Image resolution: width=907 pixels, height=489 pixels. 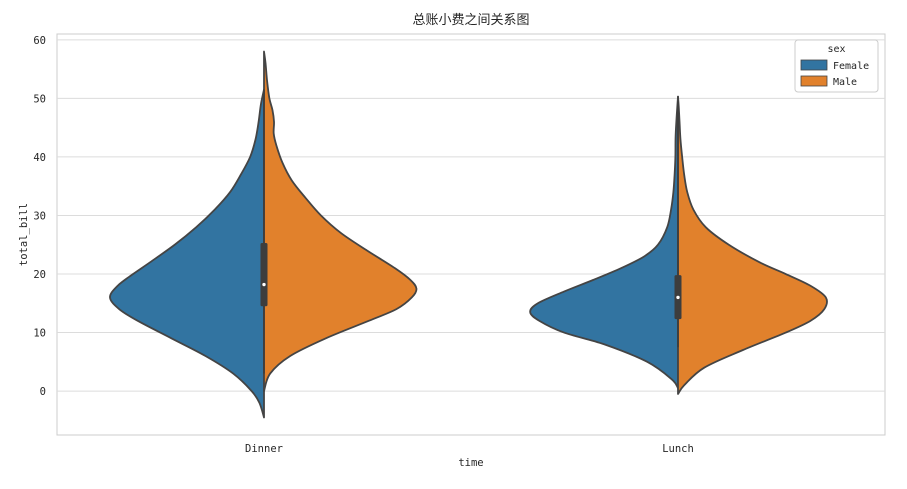 I want to click on x-axis-label: time, so click(x=470, y=463).